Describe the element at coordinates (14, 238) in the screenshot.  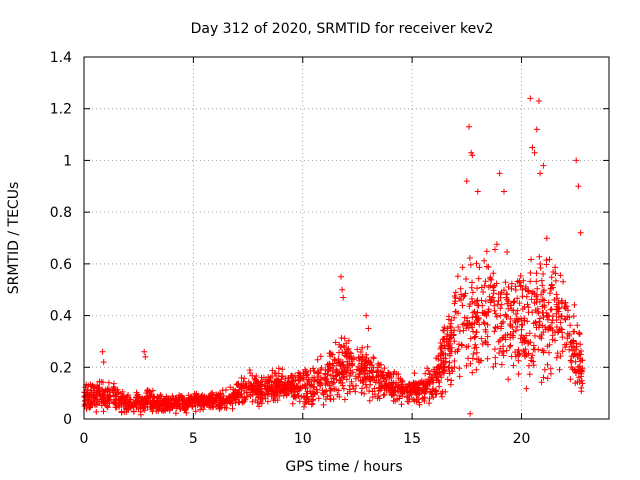
I see `y-axis-label: SRMTID / TECUs` at that location.